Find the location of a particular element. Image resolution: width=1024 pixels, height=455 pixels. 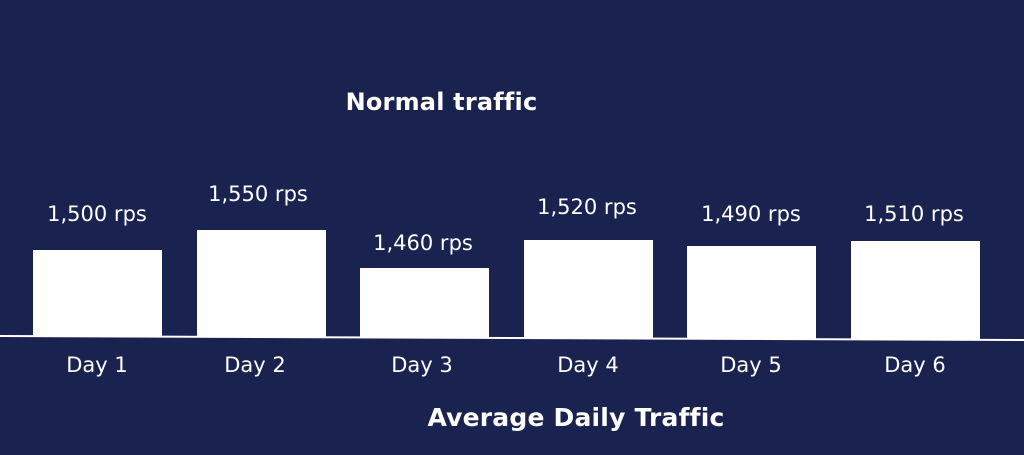

x-tick-day-6: Day 6 is located at coordinates (915, 365).